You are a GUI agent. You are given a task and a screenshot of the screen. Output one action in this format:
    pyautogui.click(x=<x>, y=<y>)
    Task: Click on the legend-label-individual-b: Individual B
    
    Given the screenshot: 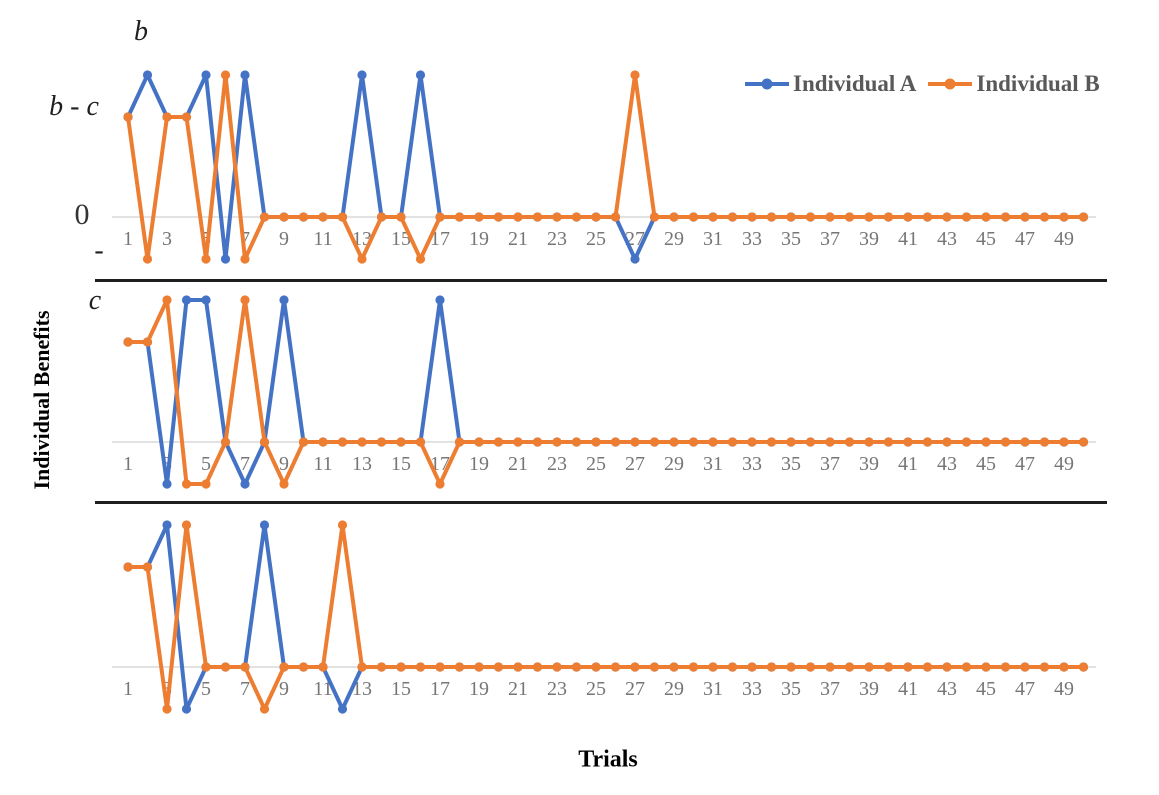 What is the action you would take?
    pyautogui.click(x=1038, y=83)
    